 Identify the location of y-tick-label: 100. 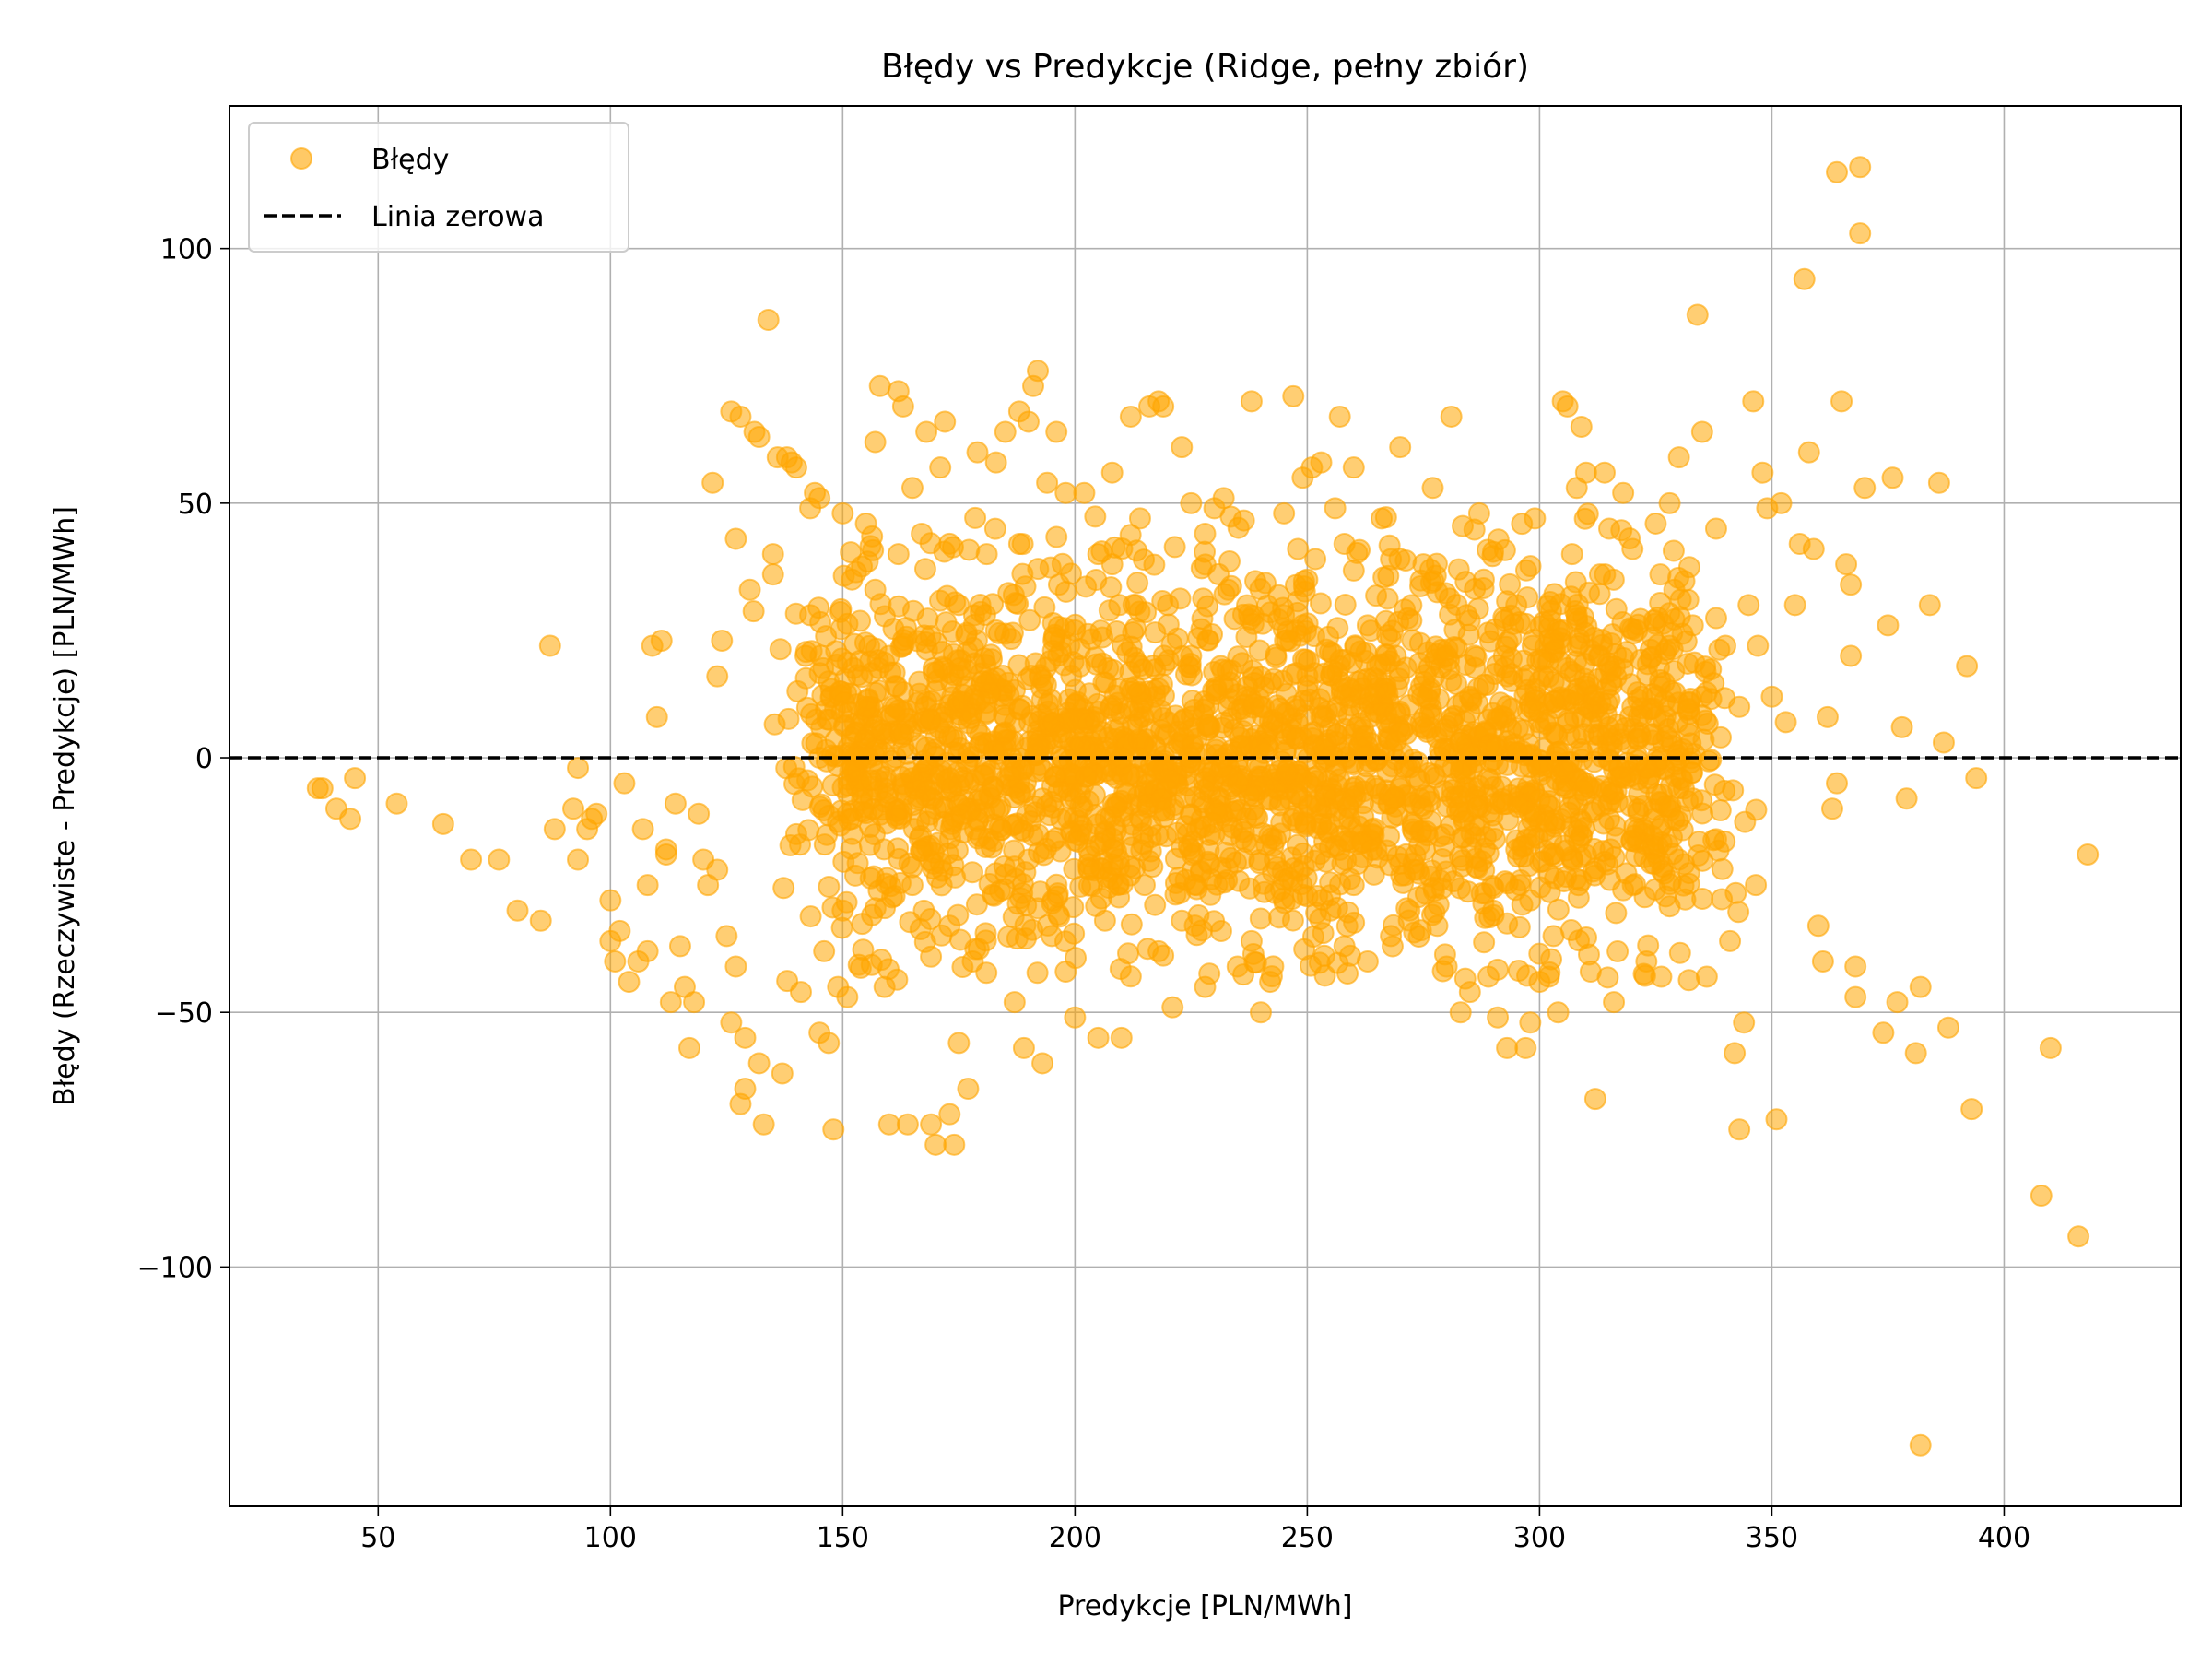
(186, 250).